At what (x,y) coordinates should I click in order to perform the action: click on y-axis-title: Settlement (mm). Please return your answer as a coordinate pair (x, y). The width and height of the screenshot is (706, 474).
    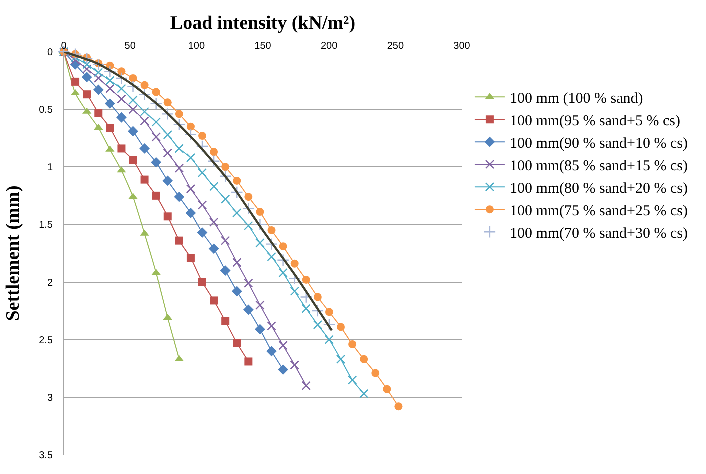
    Looking at the image, I should click on (13, 254).